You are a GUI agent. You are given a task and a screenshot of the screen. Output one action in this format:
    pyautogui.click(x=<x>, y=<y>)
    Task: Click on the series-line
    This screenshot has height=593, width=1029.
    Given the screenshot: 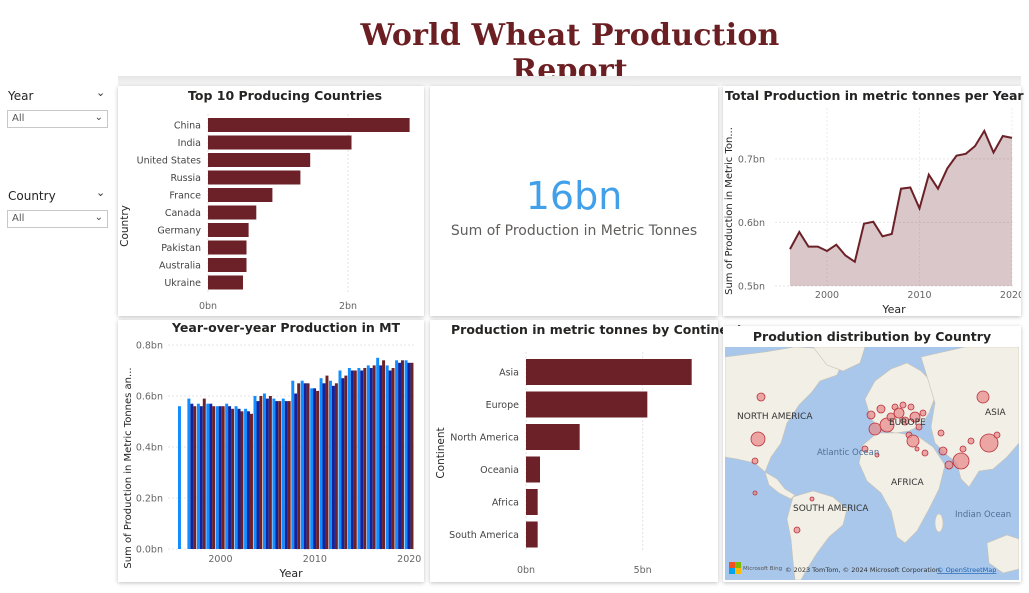 What is the action you would take?
    pyautogui.click(x=901, y=196)
    